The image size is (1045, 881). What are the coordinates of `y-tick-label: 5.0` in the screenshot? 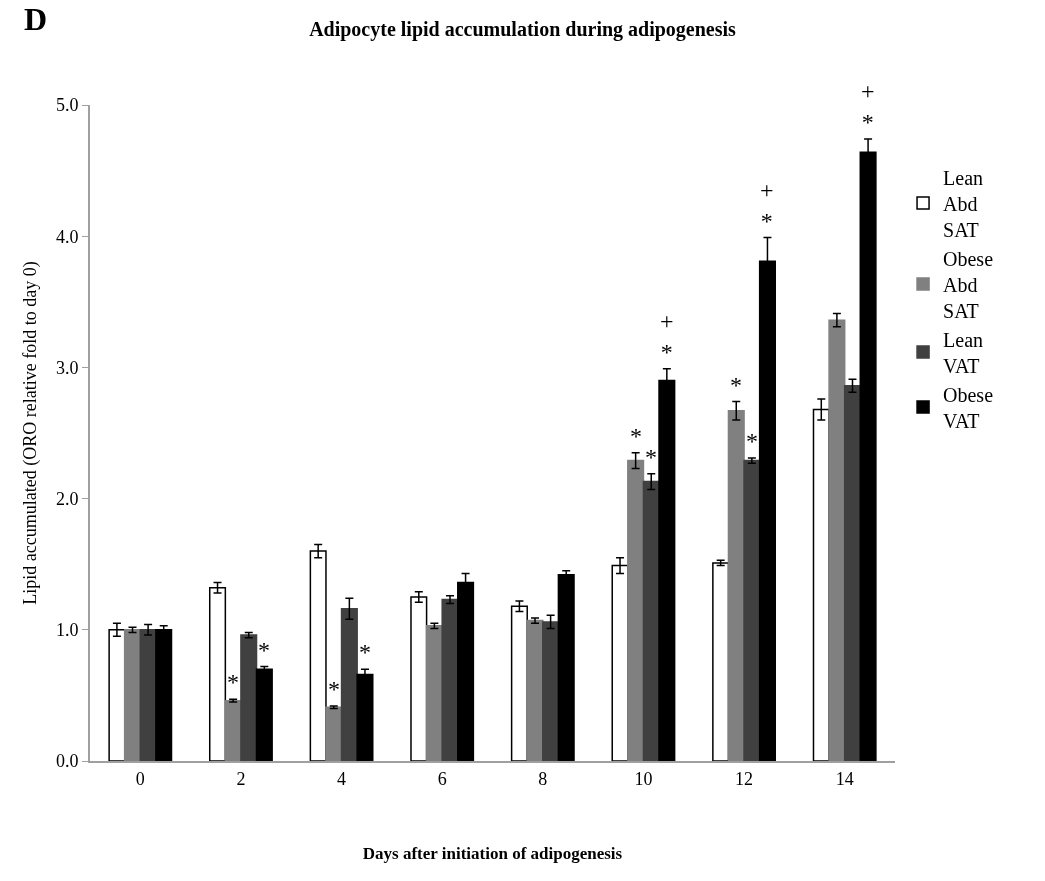 It's located at (67, 105).